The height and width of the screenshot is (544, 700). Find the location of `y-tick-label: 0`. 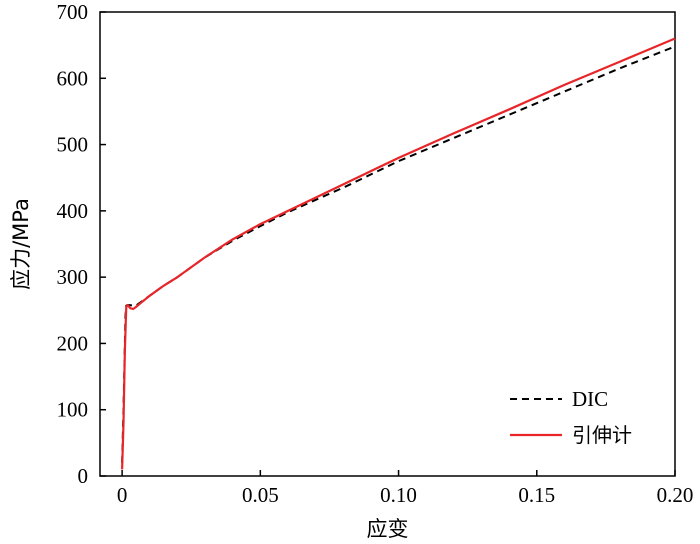

y-tick-label: 0 is located at coordinates (83, 476).